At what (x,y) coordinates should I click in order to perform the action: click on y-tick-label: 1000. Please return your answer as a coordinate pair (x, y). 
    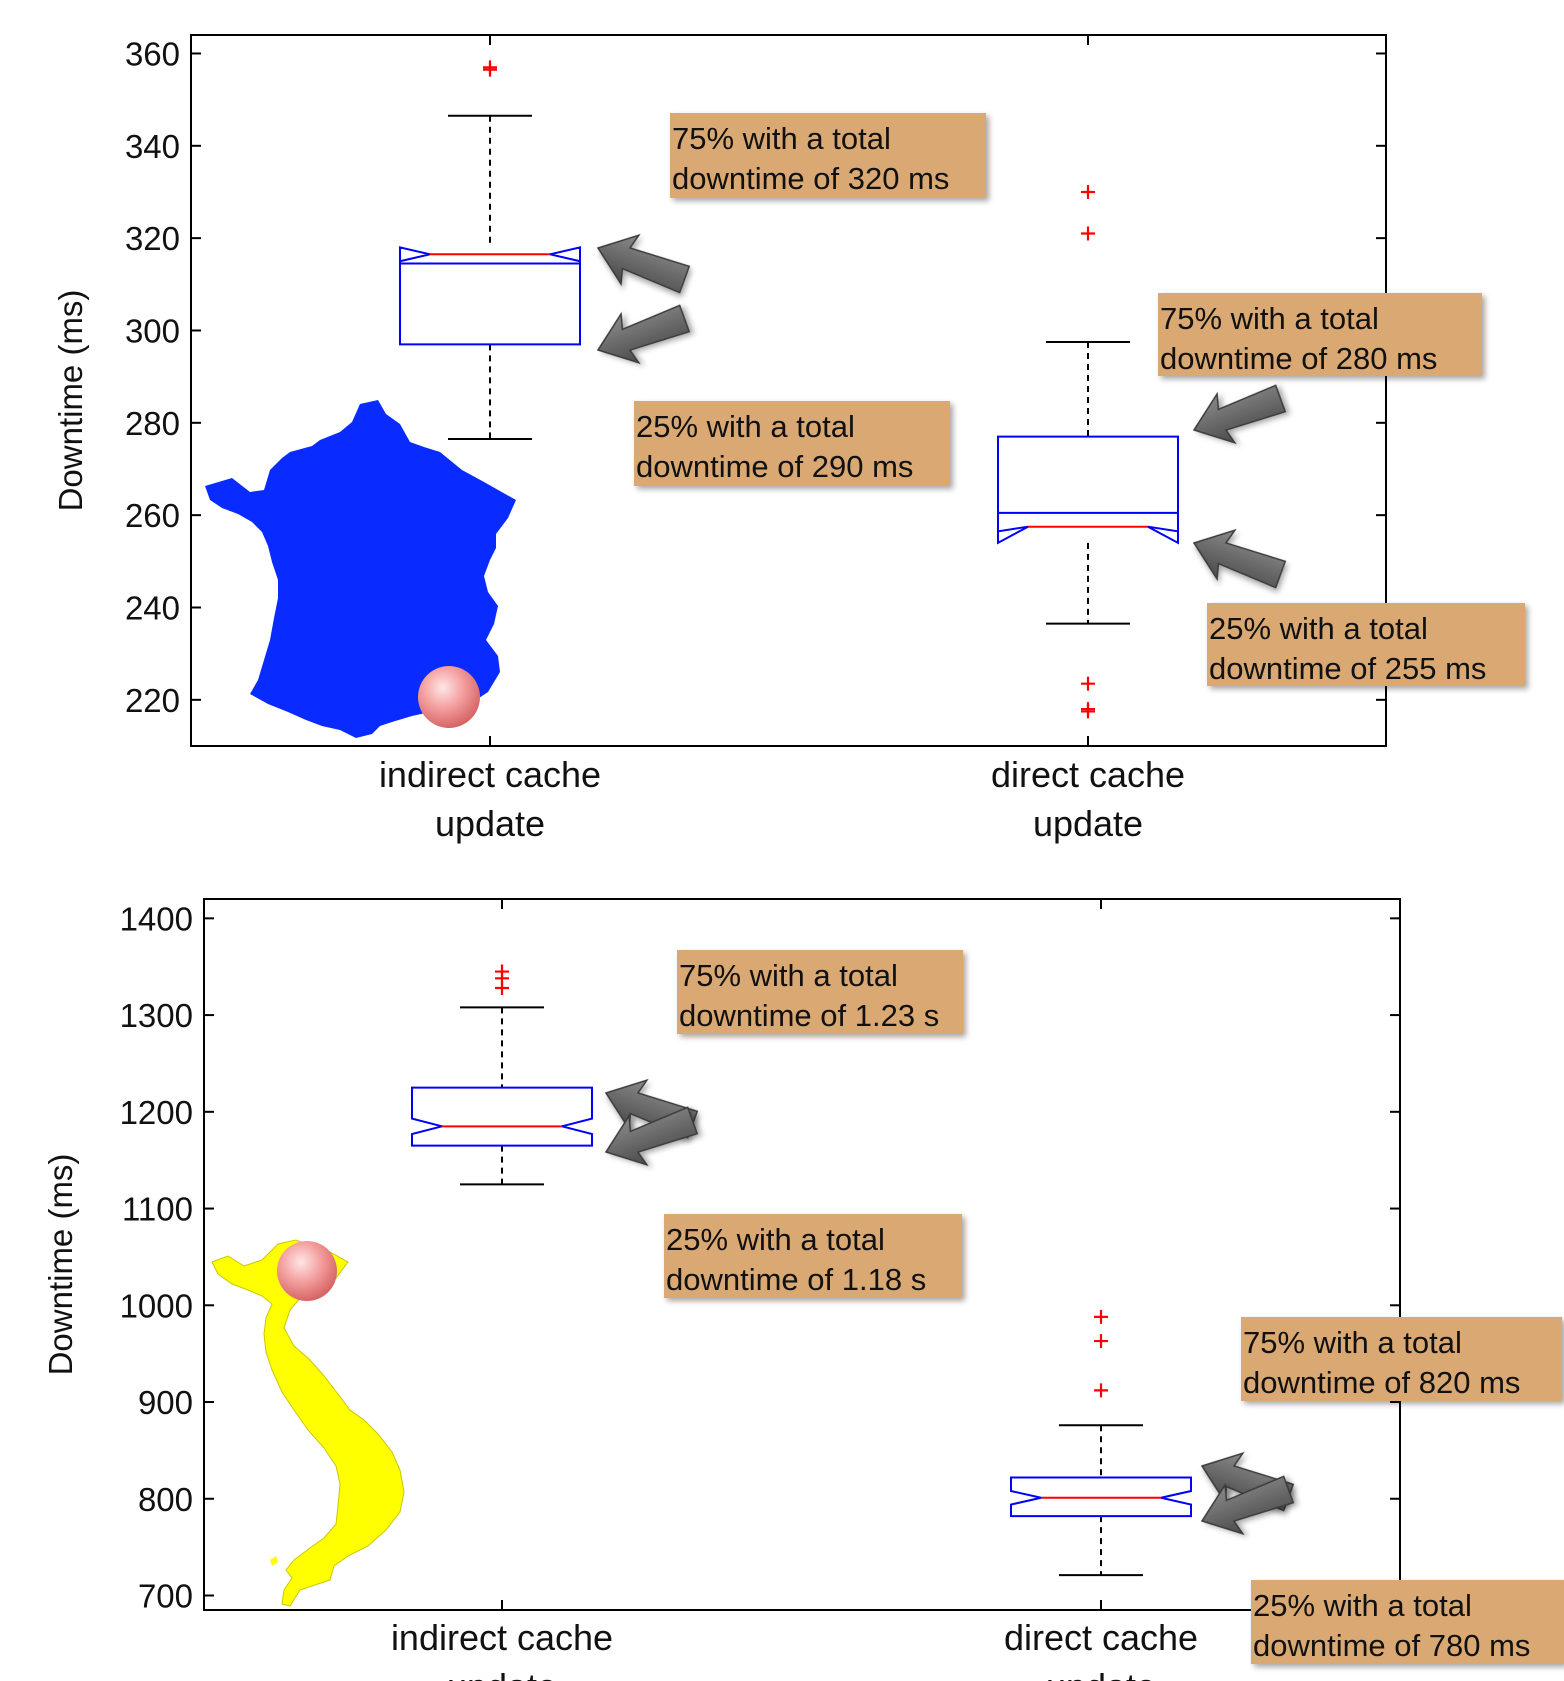
    Looking at the image, I should click on (156, 1305).